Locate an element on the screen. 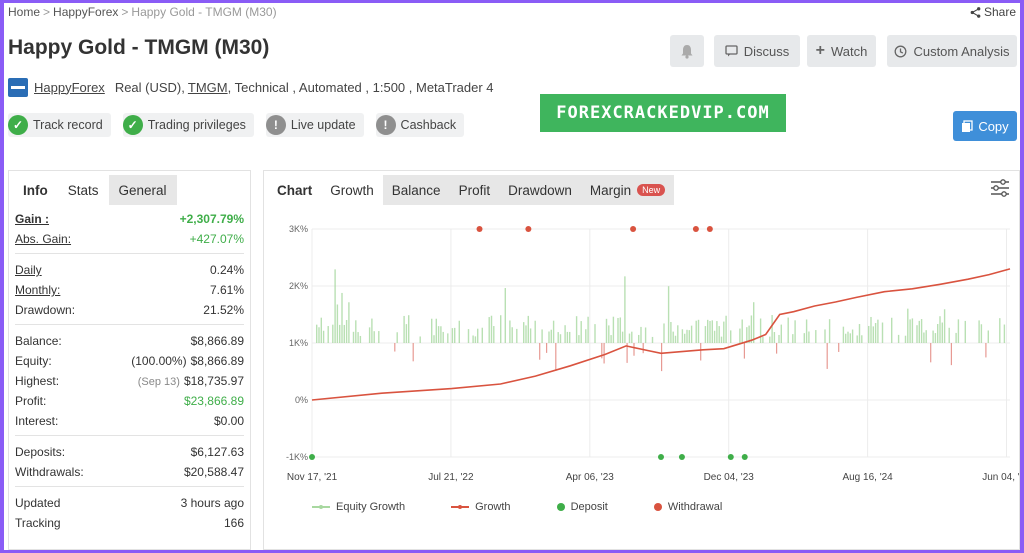  stat-label: Abs. Gain: is located at coordinates (43, 239).